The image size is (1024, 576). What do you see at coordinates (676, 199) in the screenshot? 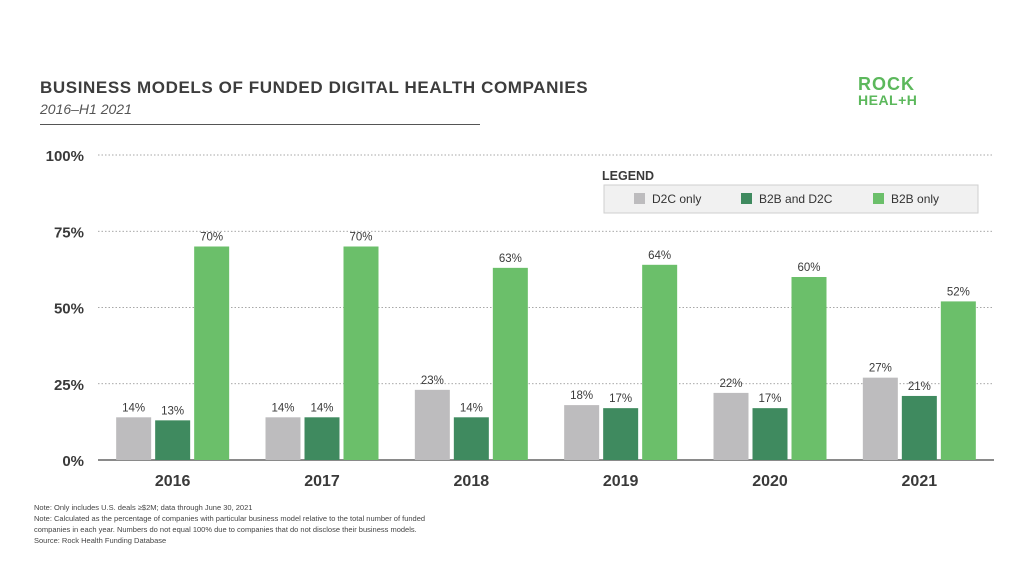
I see `legend-label: D2C only` at bounding box center [676, 199].